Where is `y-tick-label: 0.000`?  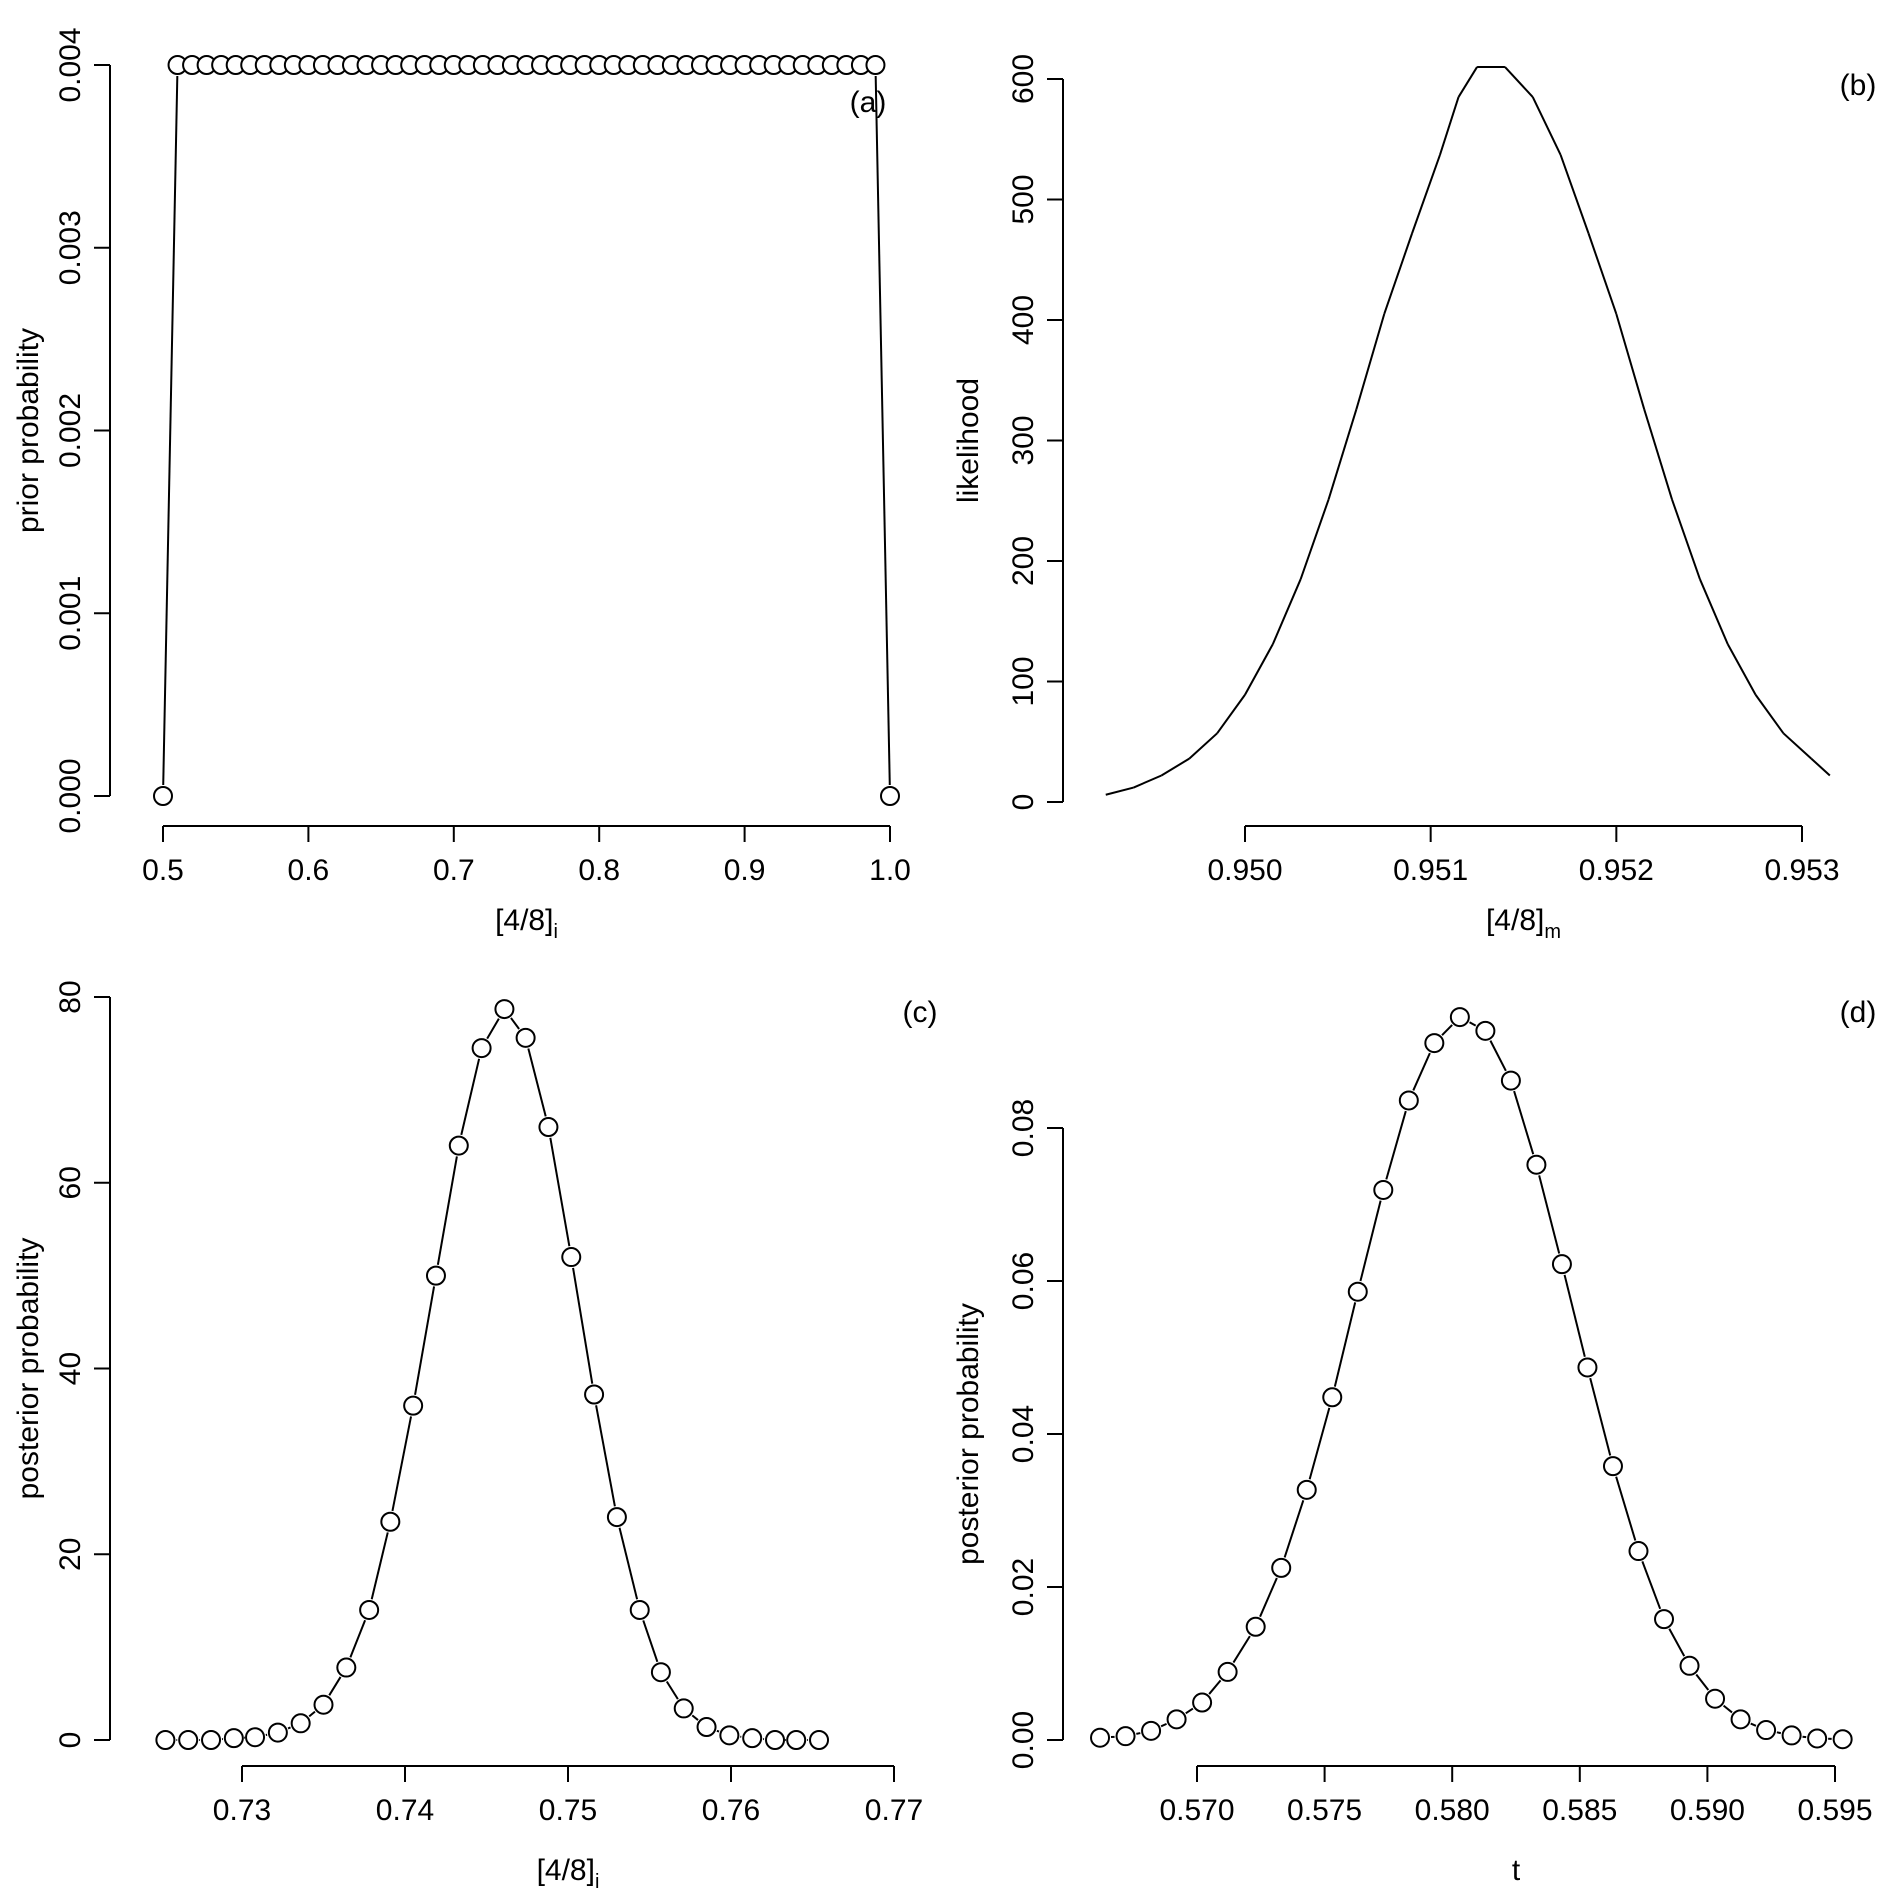
y-tick-label: 0.000 is located at coordinates (70, 795).